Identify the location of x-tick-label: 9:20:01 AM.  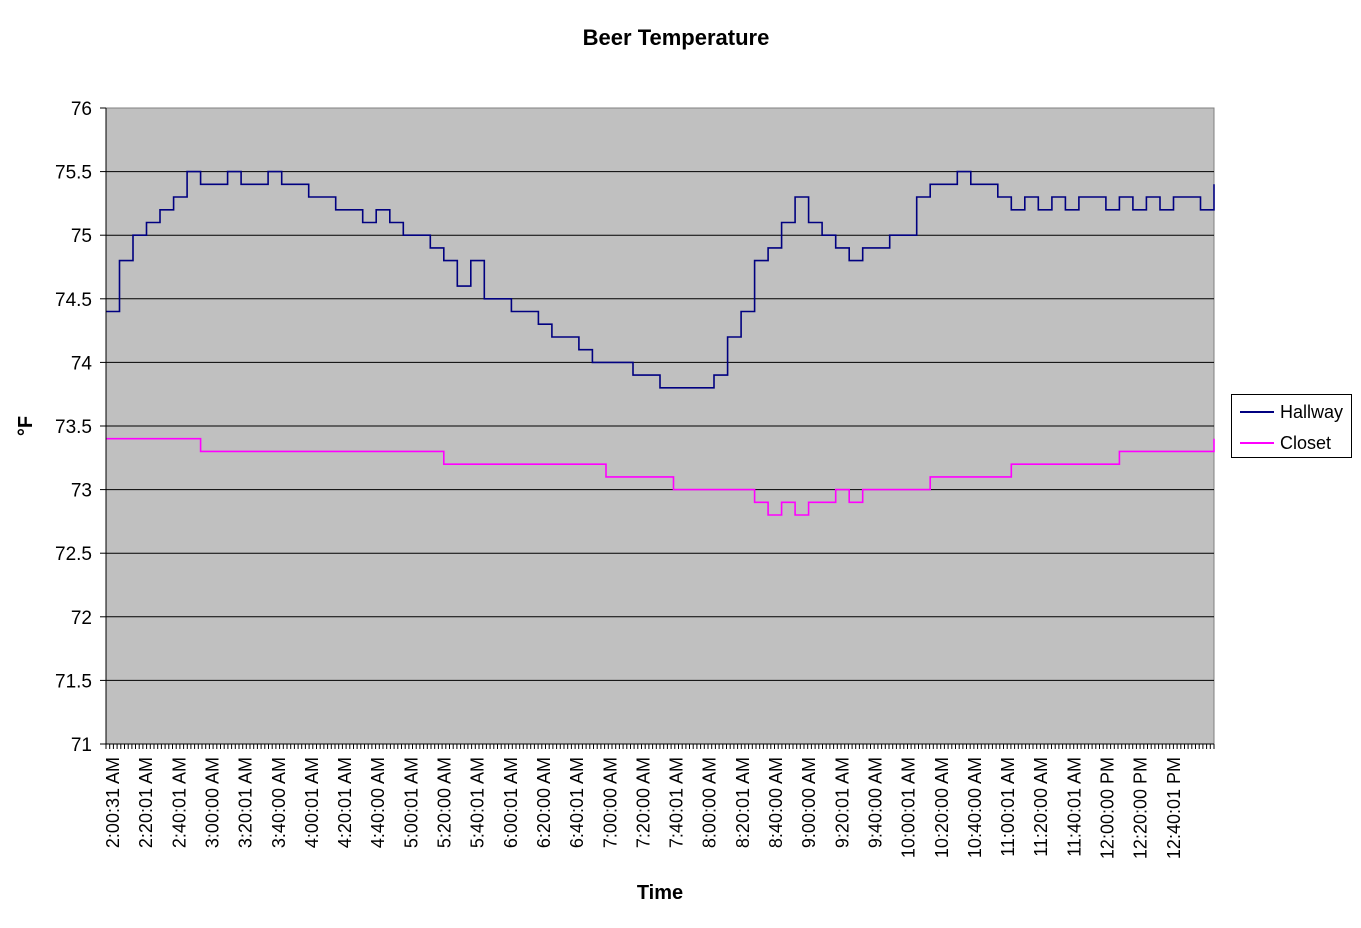
(842, 802).